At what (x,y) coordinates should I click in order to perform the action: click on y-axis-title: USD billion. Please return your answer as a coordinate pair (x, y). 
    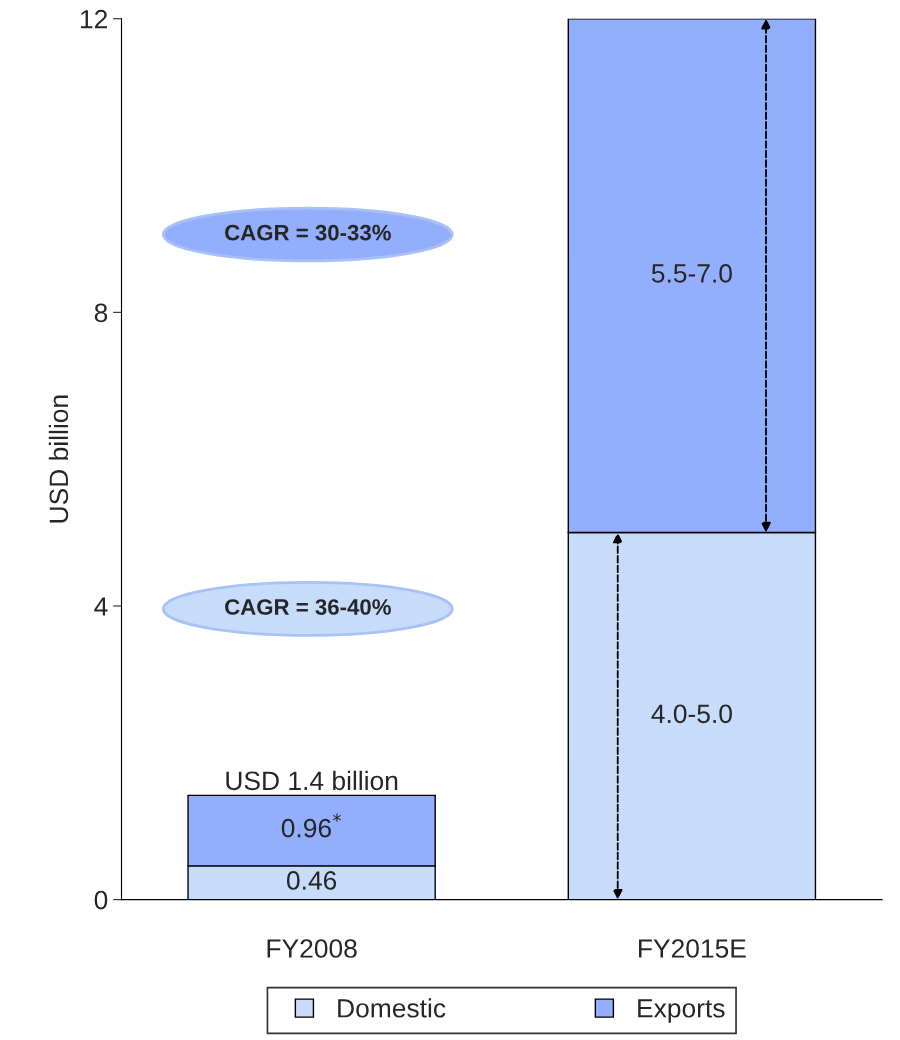
    Looking at the image, I should click on (58, 459).